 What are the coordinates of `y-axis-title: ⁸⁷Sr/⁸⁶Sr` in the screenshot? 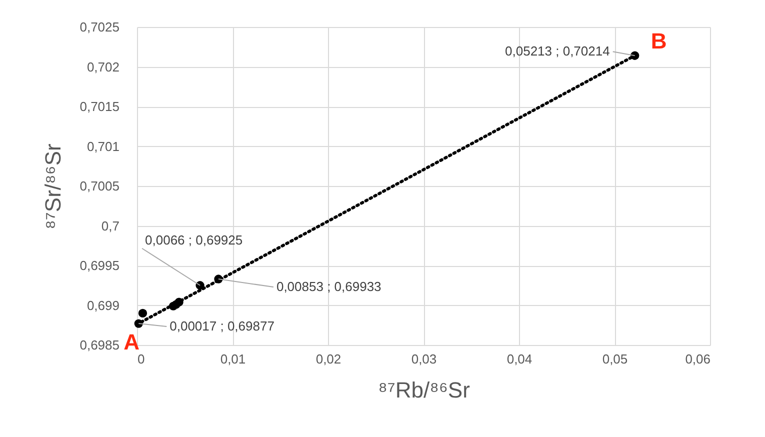 It's located at (53, 187).